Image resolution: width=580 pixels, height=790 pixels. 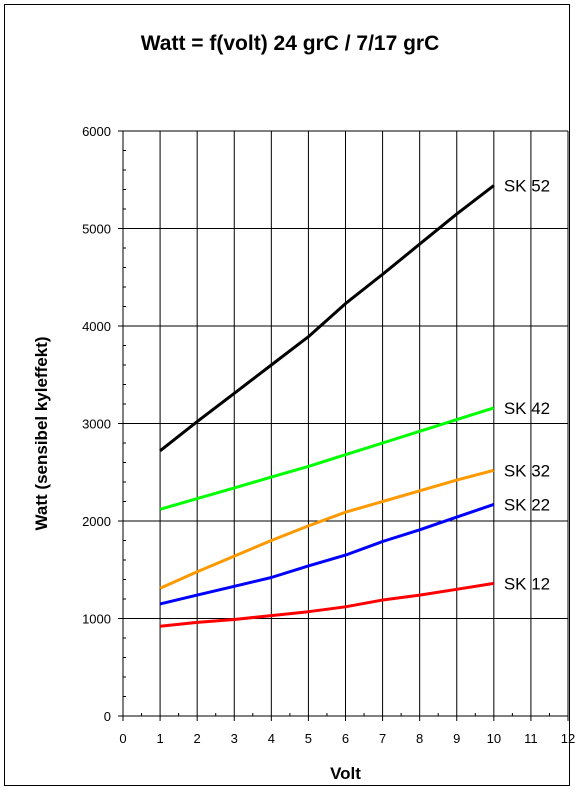 I want to click on x-tick-label: 7, so click(x=382, y=738).